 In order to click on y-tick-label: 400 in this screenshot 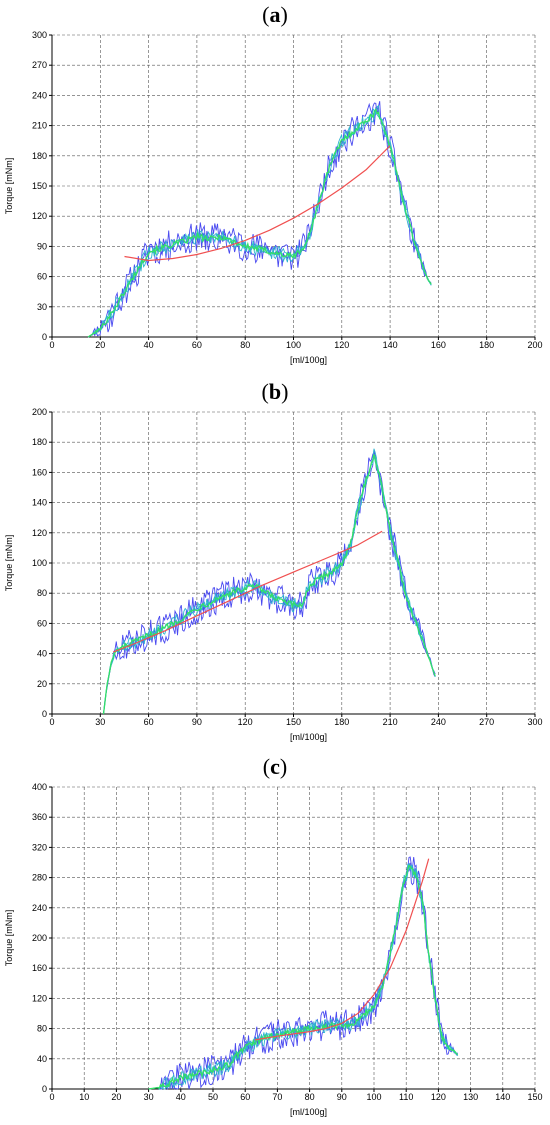, I will do `click(39, 787)`.